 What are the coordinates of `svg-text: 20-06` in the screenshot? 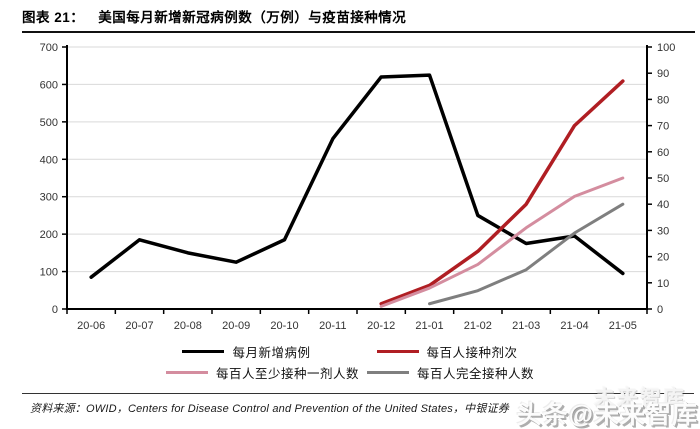 It's located at (91, 326).